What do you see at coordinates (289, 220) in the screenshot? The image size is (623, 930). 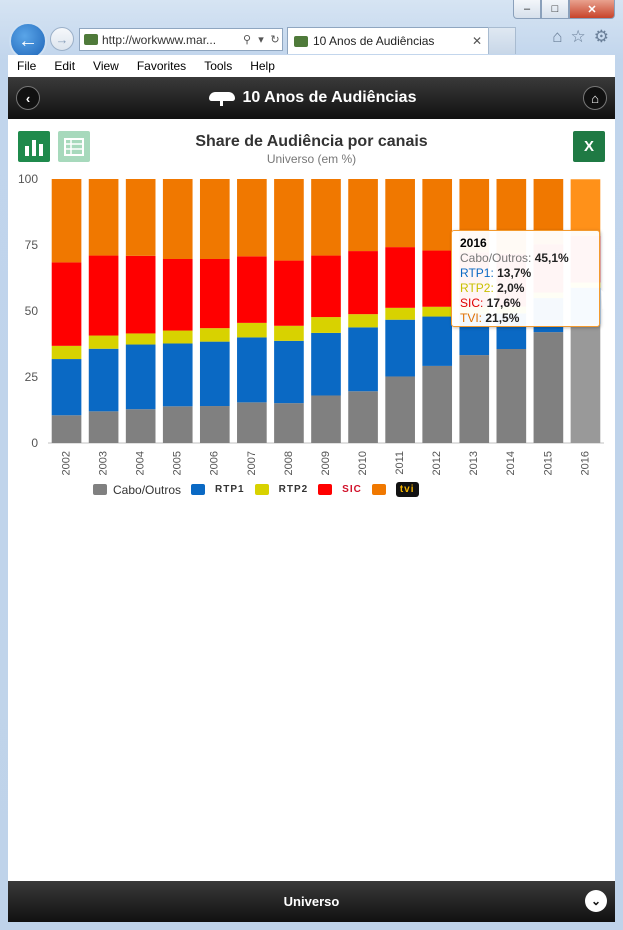 I see `bar-tvi-2008` at bounding box center [289, 220].